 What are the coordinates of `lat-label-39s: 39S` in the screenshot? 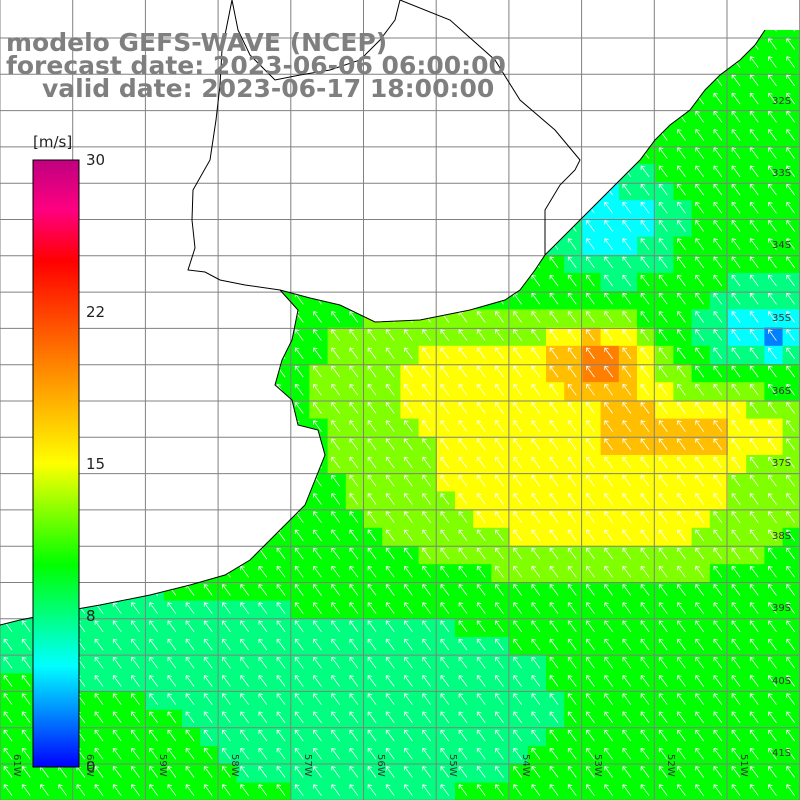 It's located at (782, 608).